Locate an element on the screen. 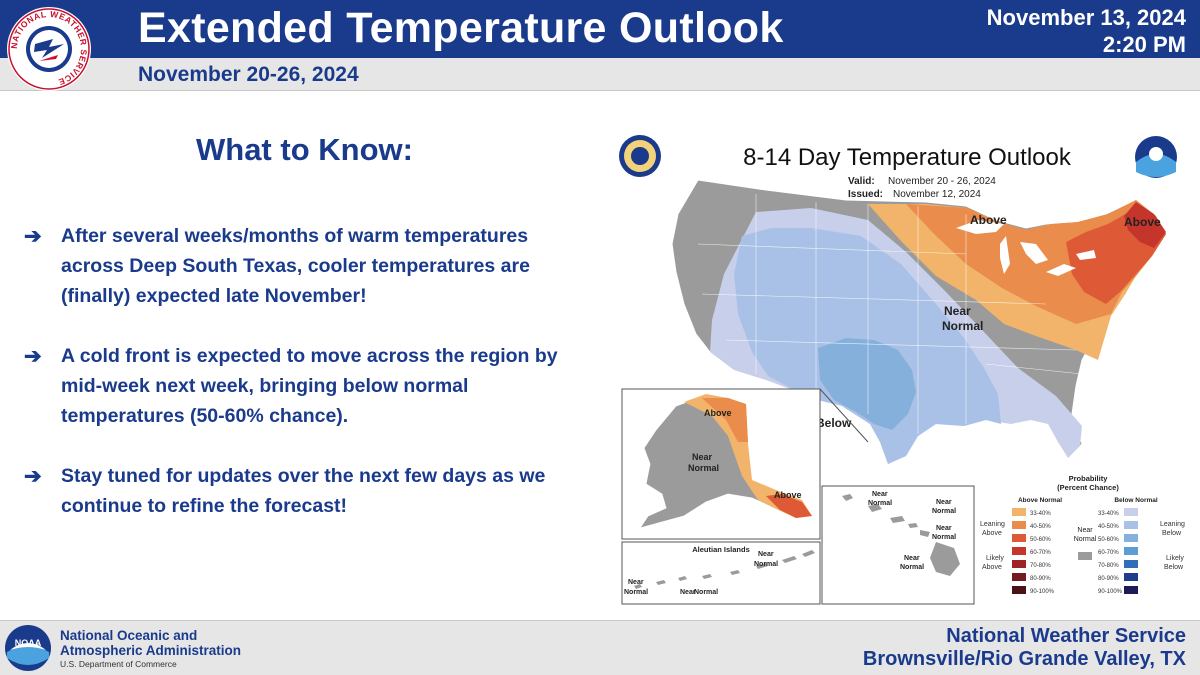 Image resolution: width=1200 pixels, height=675 pixels. office-name-line1: National Weather Service is located at coordinates (1066, 636).